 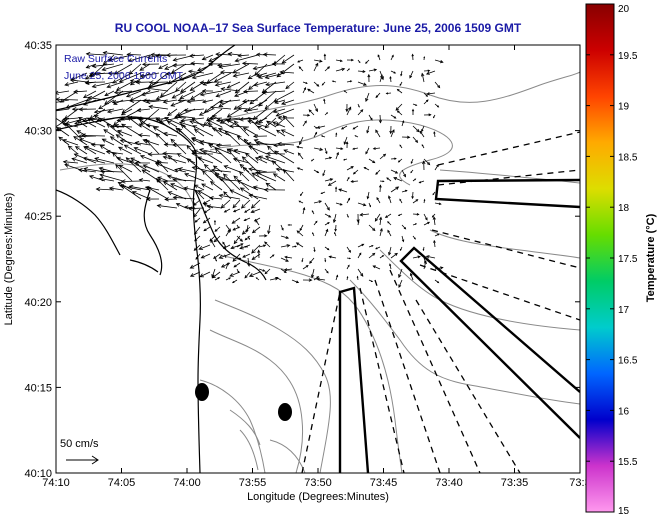 I want to click on colorbar-tick-label: 18.5, so click(x=628, y=157).